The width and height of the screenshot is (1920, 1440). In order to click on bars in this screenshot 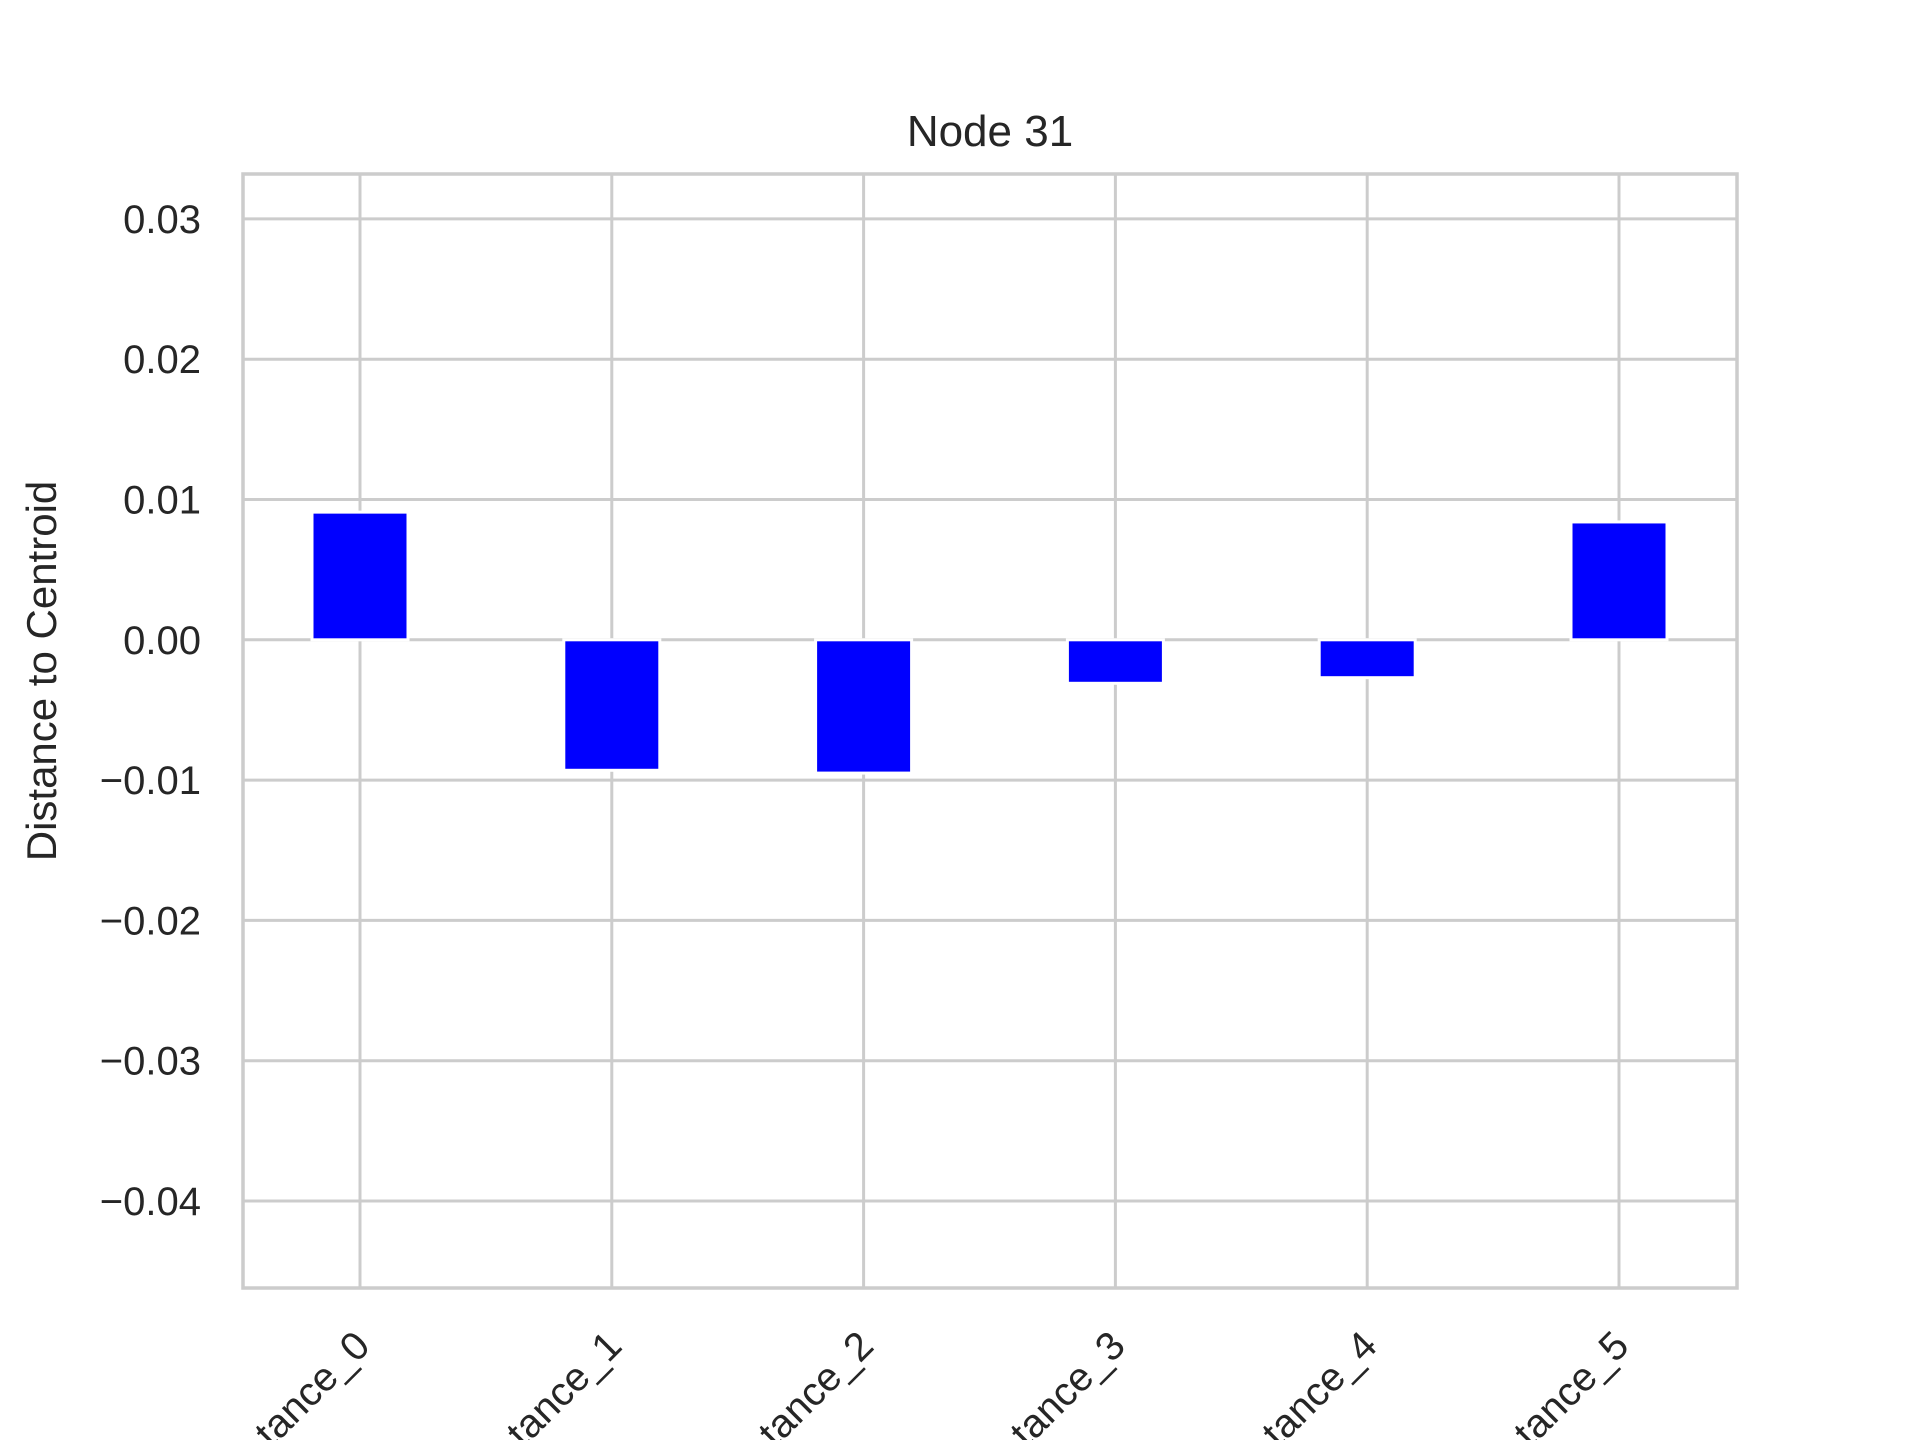, I will do `click(989, 642)`.